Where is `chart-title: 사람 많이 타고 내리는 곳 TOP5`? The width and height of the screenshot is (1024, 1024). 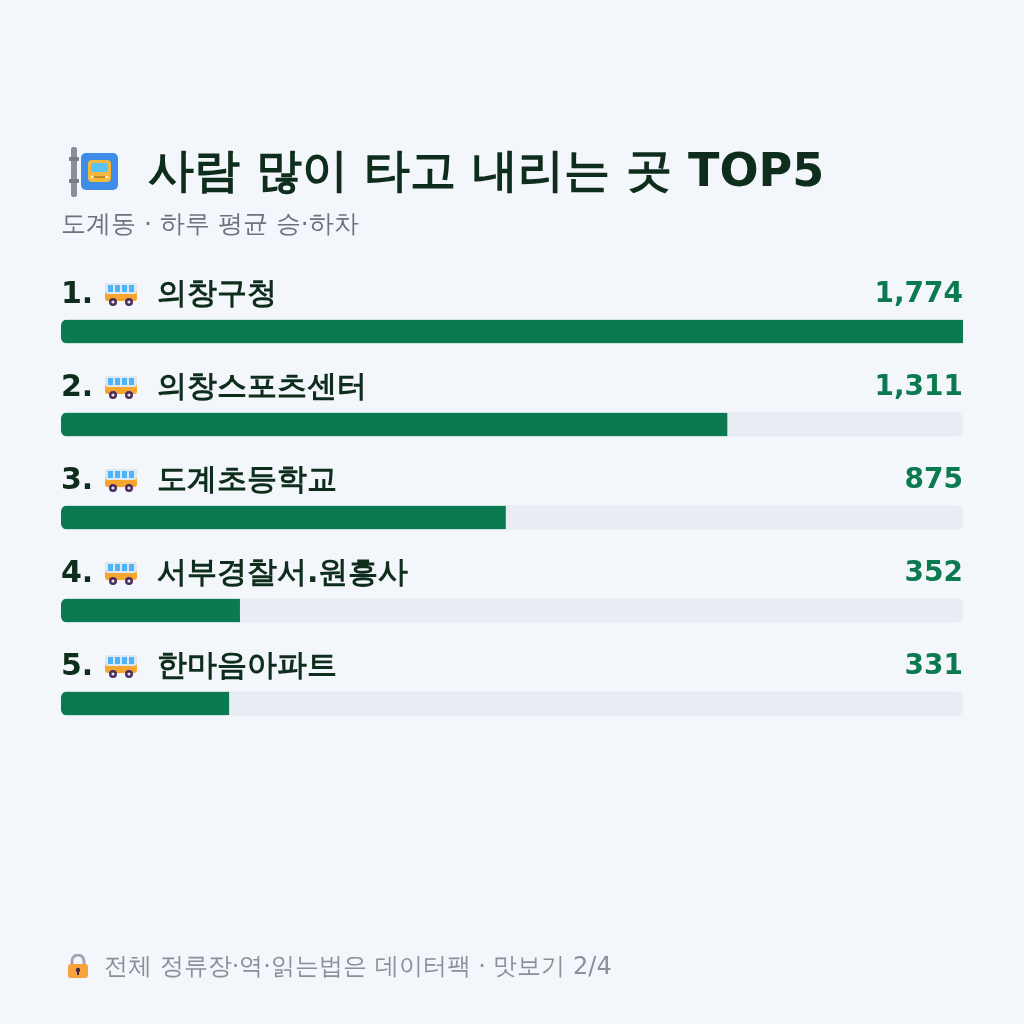
chart-title: 사람 많이 타고 내리는 곳 TOP5 is located at coordinates (486, 170).